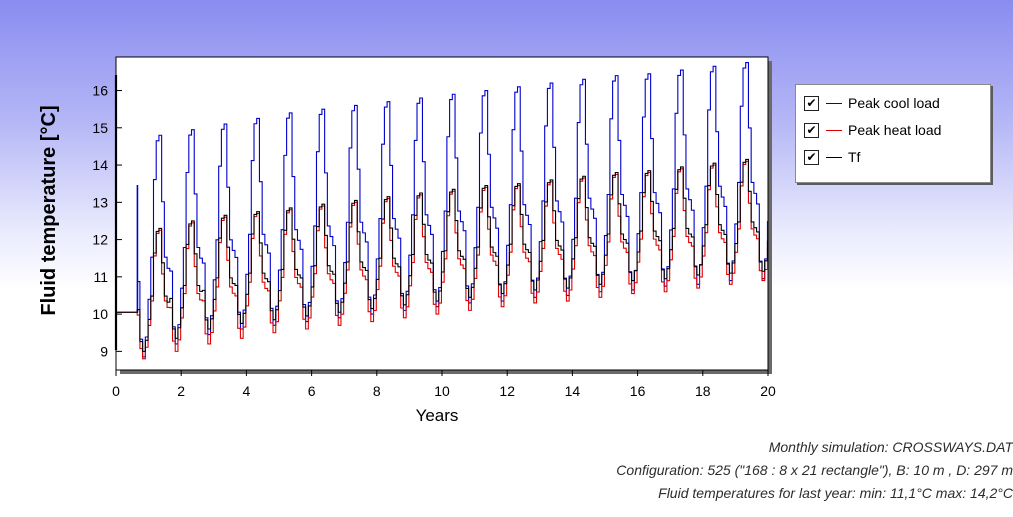 The image size is (1013, 517). Describe the element at coordinates (834, 130) in the screenshot. I see `legend-swatch-peak-heat-load` at that location.